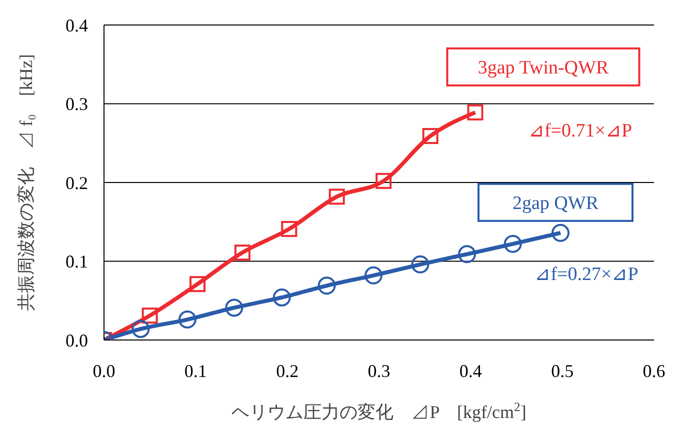  What do you see at coordinates (555, 203) in the screenshot?
I see `series-label: 2gap QWR` at bounding box center [555, 203].